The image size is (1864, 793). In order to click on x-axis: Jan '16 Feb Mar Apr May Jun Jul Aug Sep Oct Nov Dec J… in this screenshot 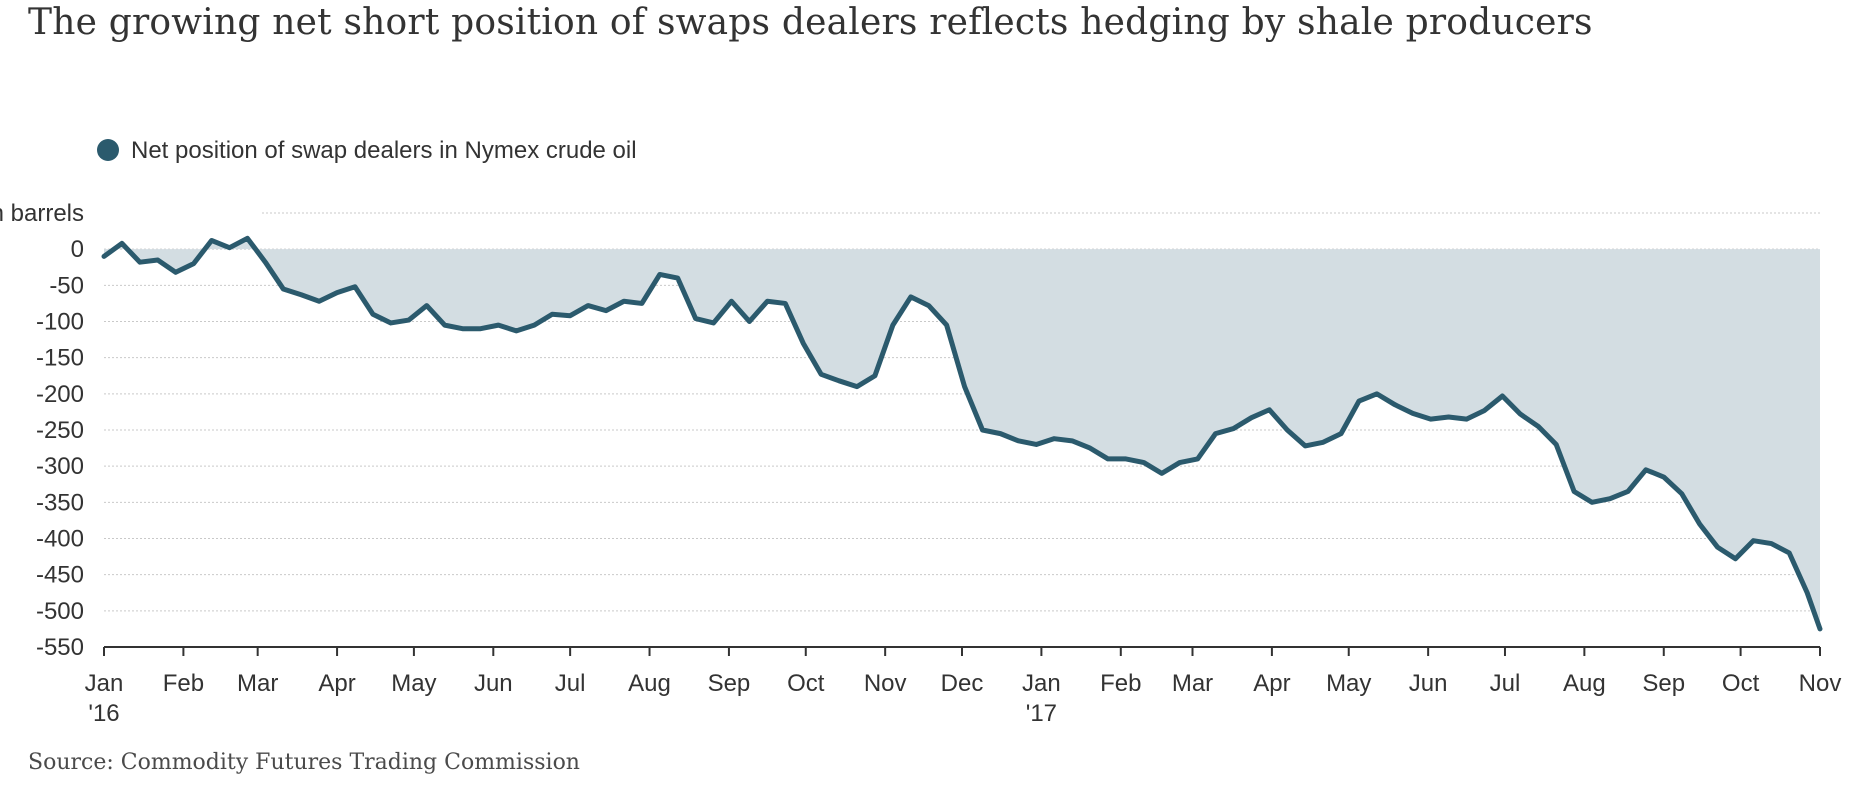, I will do `click(963, 686)`.